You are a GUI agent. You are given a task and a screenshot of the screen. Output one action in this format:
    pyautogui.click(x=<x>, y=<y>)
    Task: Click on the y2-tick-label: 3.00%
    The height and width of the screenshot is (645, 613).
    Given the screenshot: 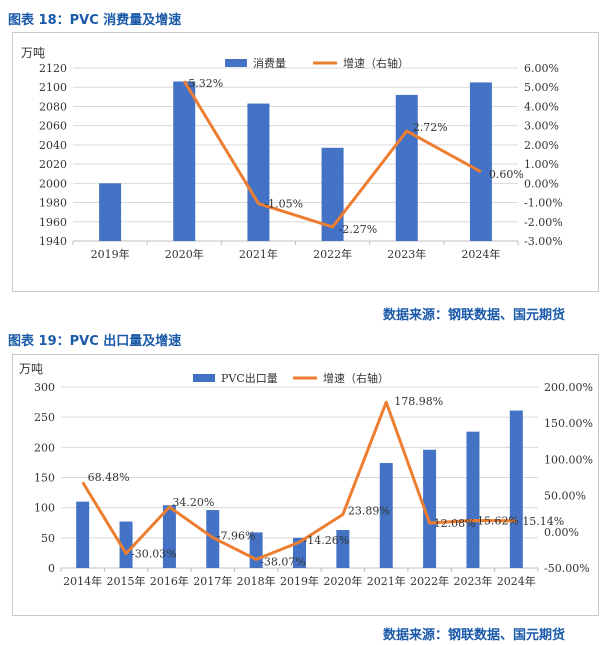 What is the action you would take?
    pyautogui.click(x=541, y=126)
    